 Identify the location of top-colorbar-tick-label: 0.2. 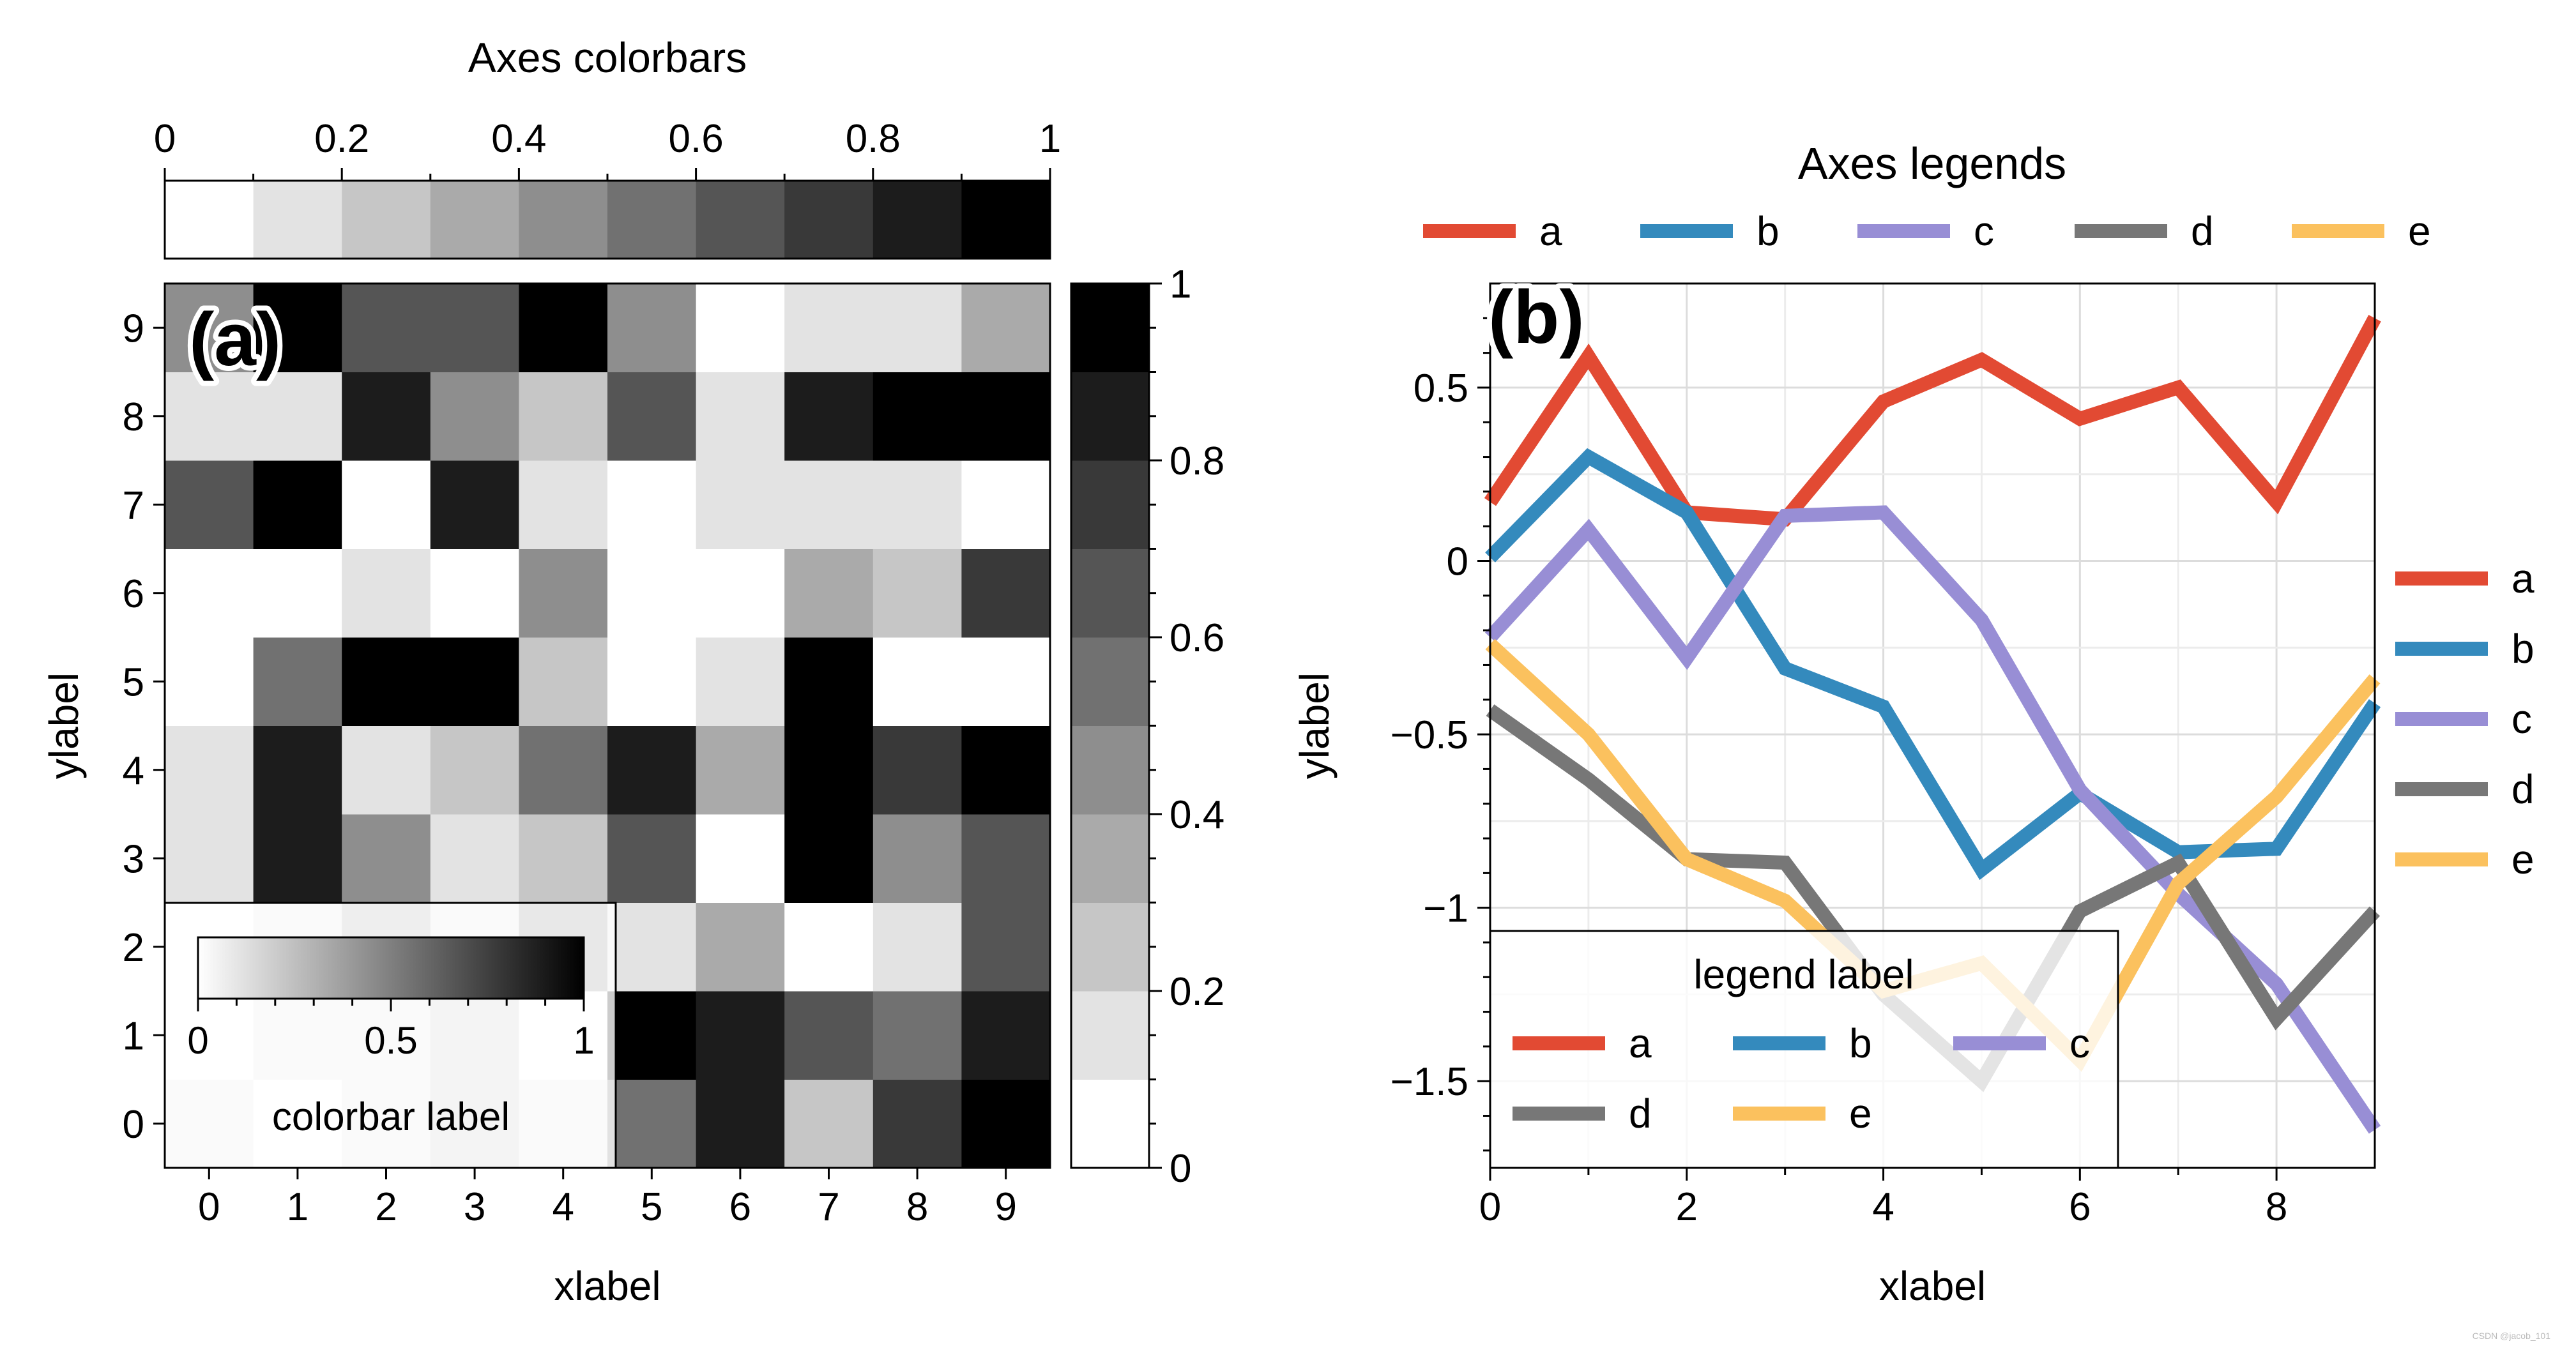
(341, 139).